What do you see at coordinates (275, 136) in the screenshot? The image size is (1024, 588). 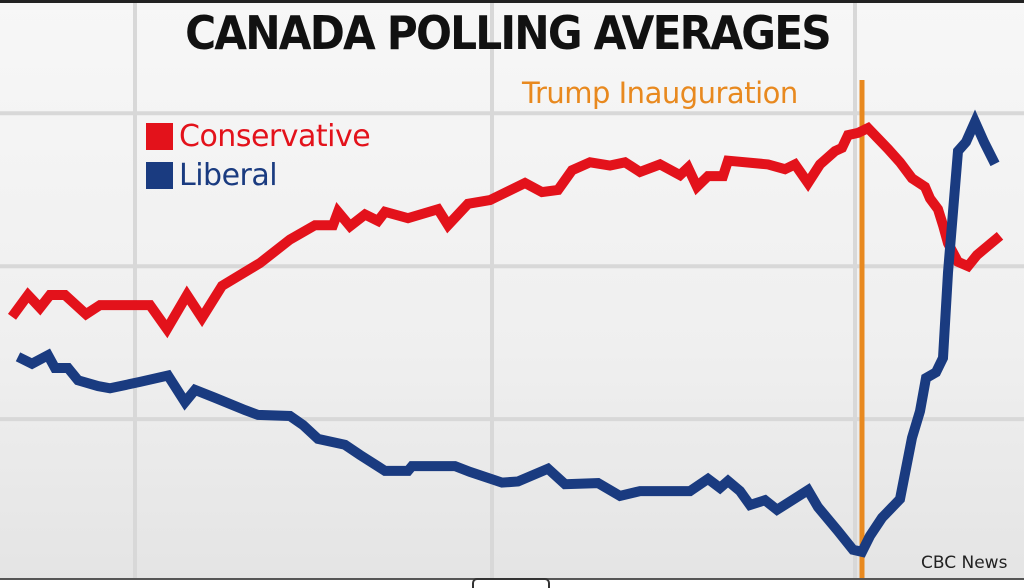 I see `legend-label-conservative: Conservative` at bounding box center [275, 136].